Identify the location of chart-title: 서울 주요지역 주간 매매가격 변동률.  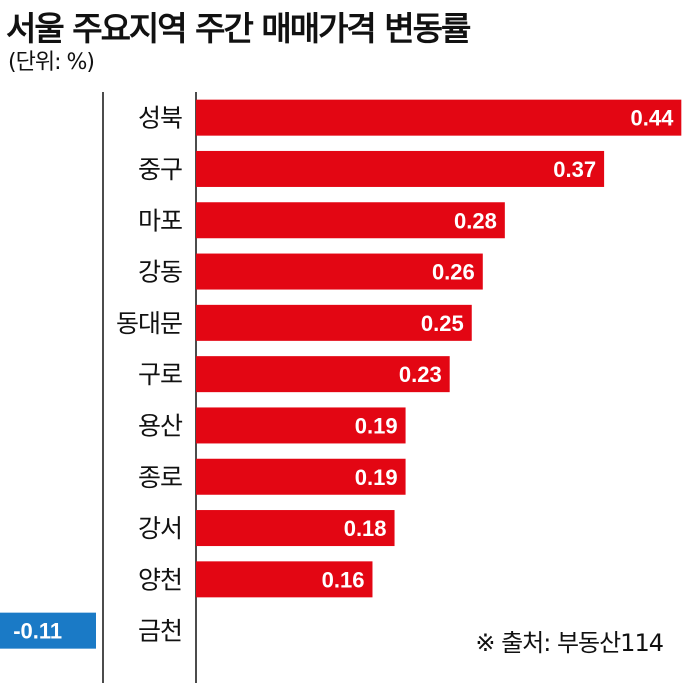
(238, 28).